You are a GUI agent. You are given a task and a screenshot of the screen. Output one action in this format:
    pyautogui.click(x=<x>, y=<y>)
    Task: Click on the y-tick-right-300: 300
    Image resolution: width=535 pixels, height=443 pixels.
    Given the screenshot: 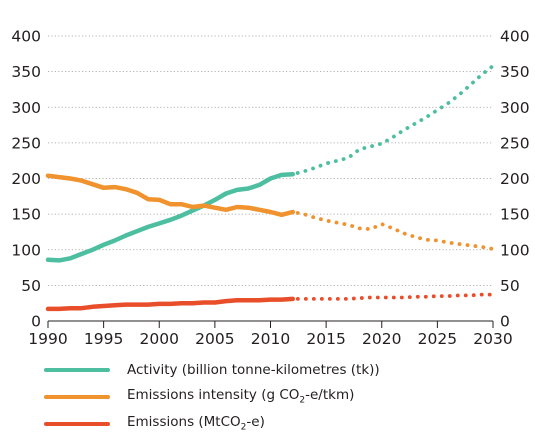 What is the action you would take?
    pyautogui.click(x=515, y=108)
    